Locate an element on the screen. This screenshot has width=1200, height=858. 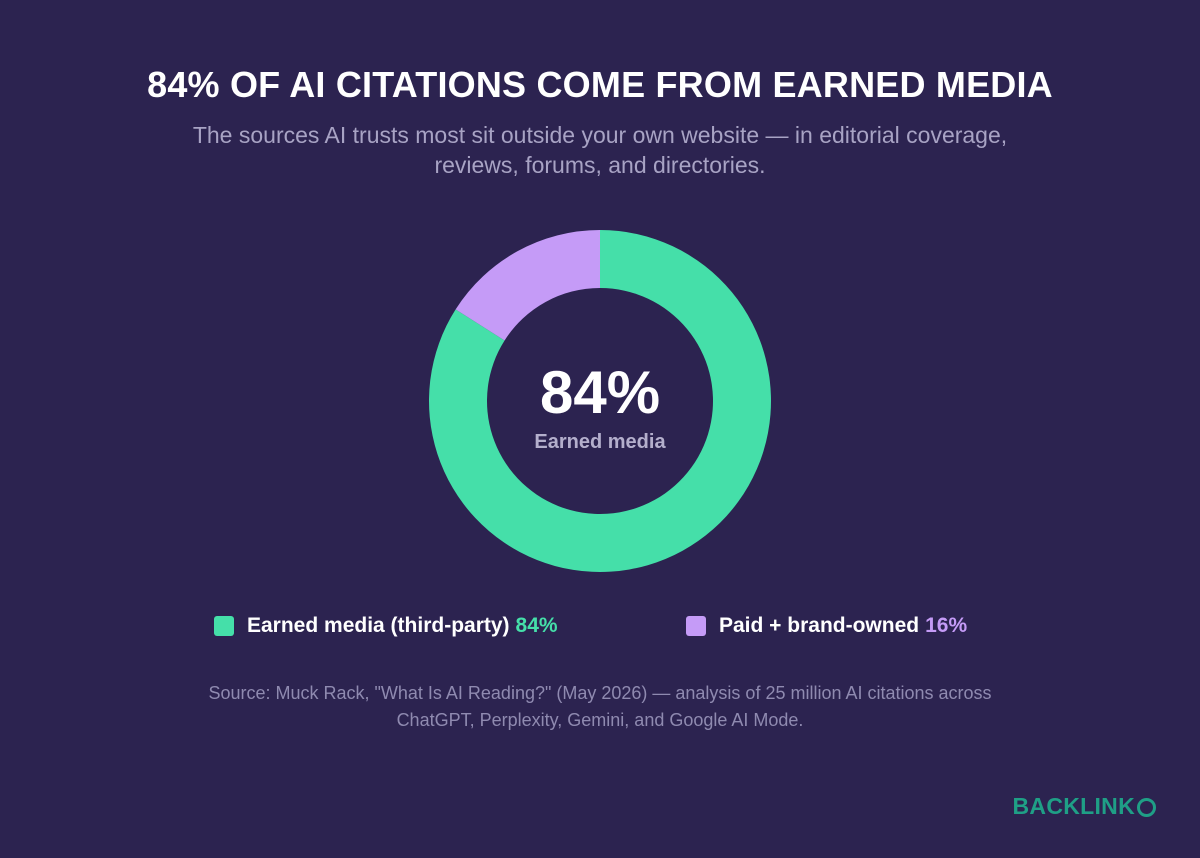
center-label: Earned media is located at coordinates (600, 442).